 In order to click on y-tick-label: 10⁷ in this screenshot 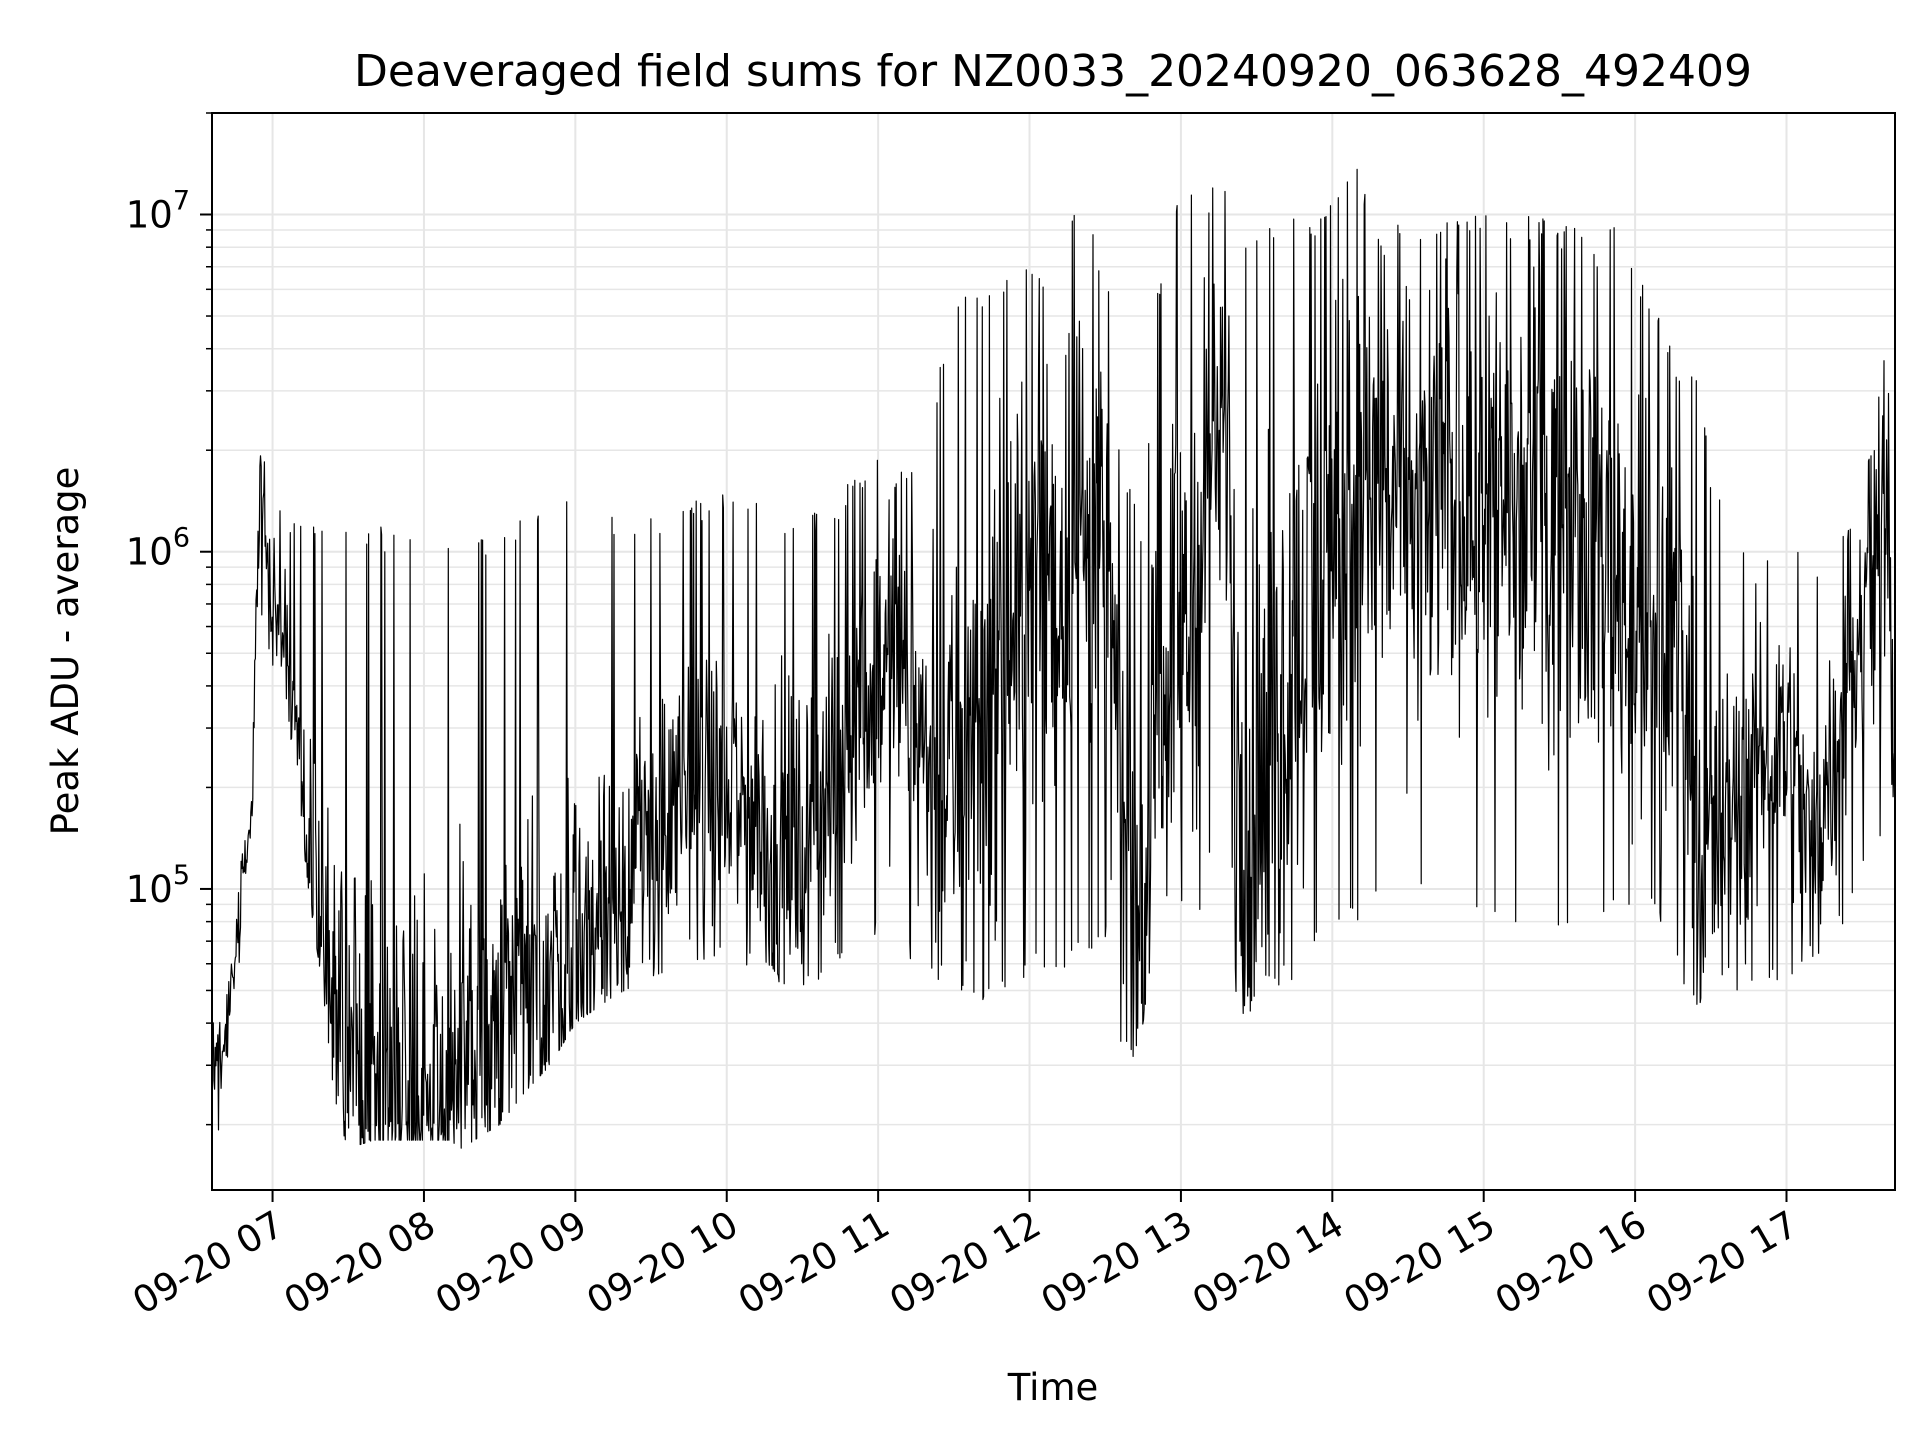, I will do `click(158, 211)`.